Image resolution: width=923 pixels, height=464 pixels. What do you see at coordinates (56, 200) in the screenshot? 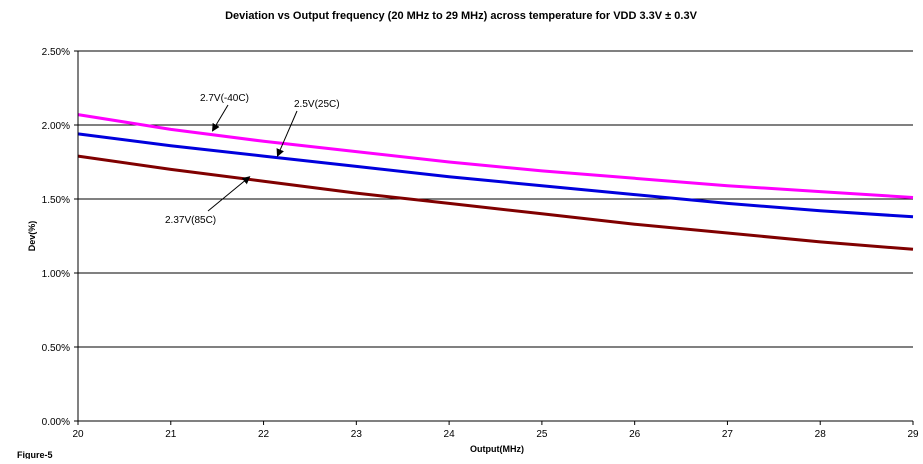
I see `y-tick-label: 1.50%` at bounding box center [56, 200].